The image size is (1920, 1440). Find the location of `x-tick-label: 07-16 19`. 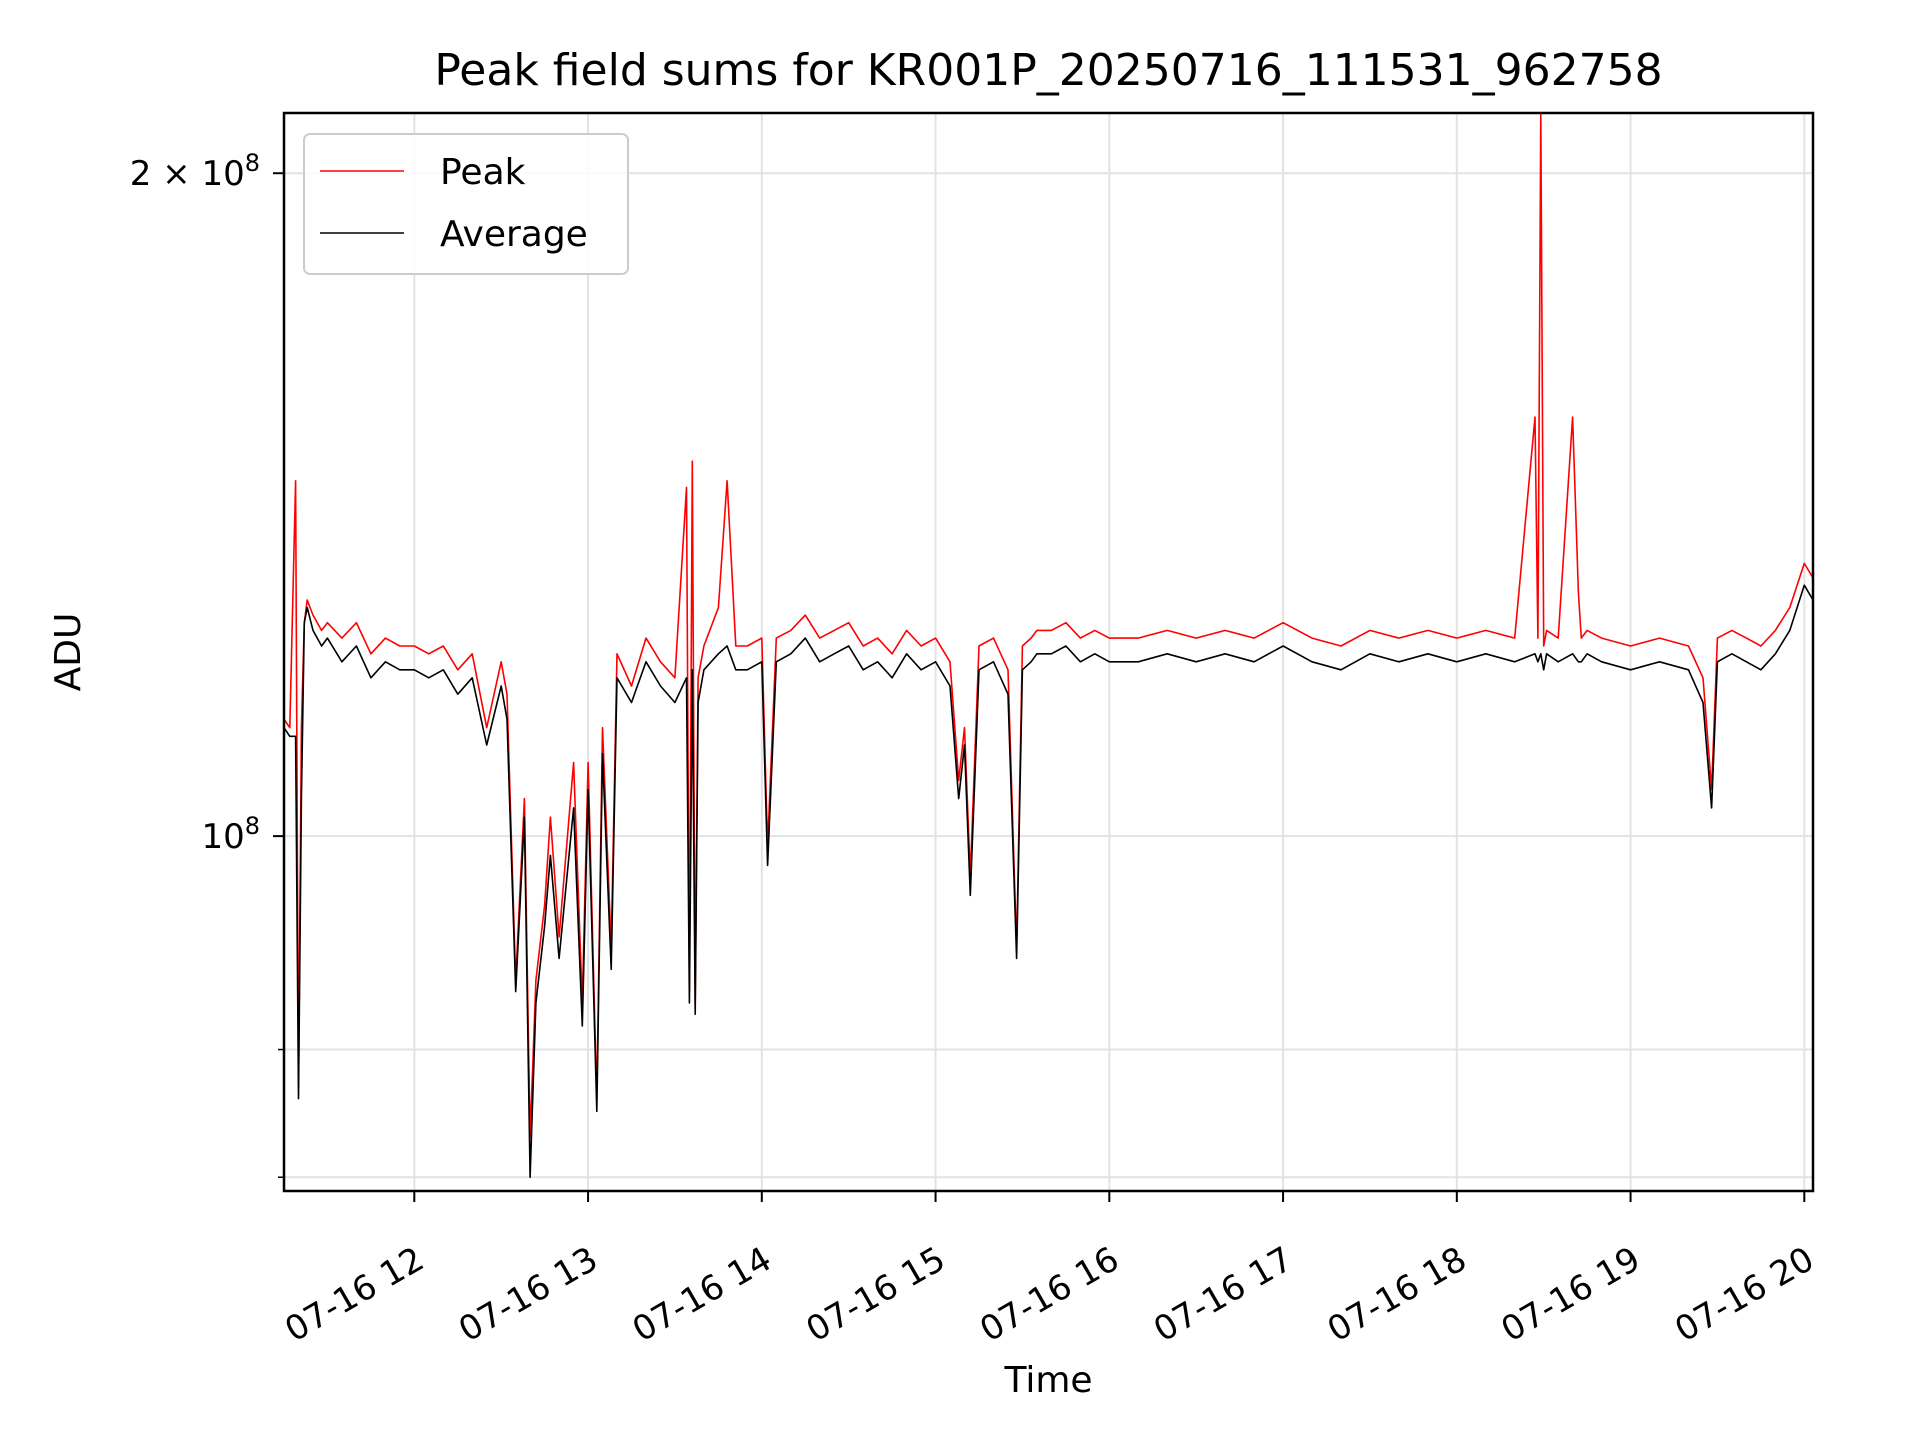

x-tick-label: 07-16 19 is located at coordinates (1571, 1294).